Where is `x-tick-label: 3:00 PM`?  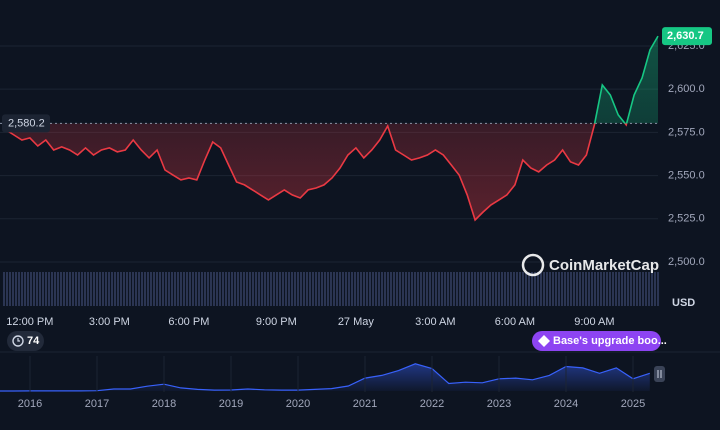
x-tick-label: 3:00 PM is located at coordinates (109, 322).